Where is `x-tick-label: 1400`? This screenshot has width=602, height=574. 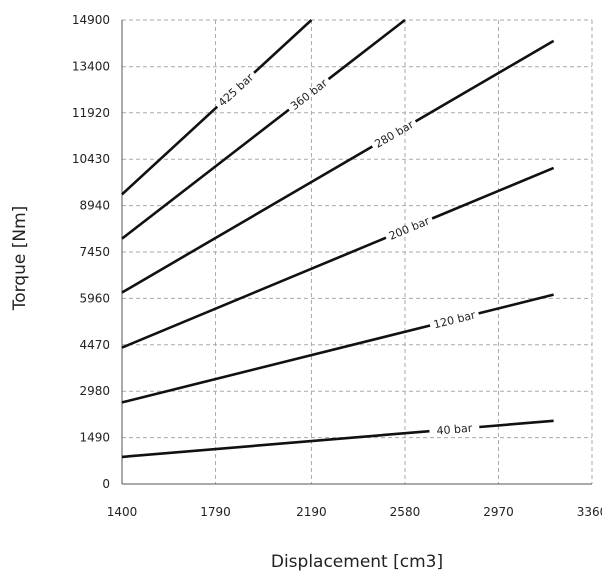
x-tick-label: 1400 is located at coordinates (122, 512).